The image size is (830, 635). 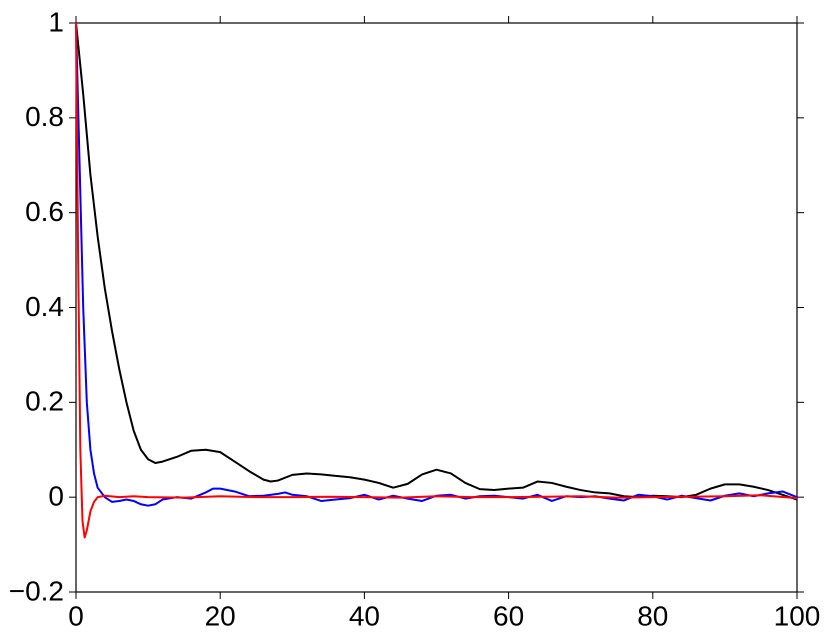 What do you see at coordinates (364, 615) in the screenshot?
I see `x-tick-label: 40` at bounding box center [364, 615].